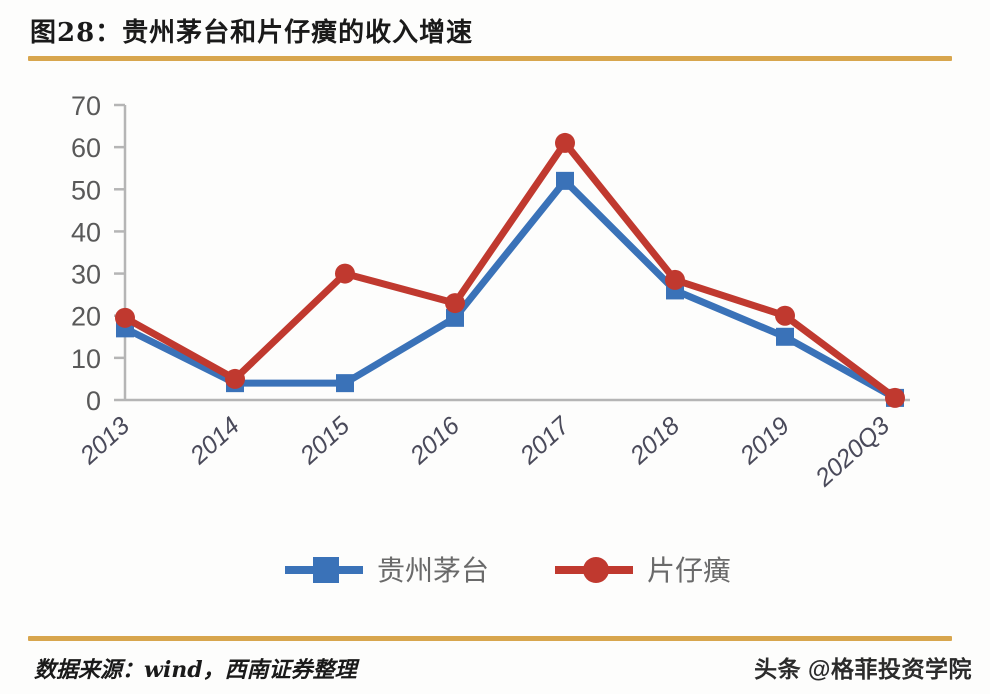  Describe the element at coordinates (86, 359) in the screenshot. I see `y-axis-tick-label: 10` at that location.